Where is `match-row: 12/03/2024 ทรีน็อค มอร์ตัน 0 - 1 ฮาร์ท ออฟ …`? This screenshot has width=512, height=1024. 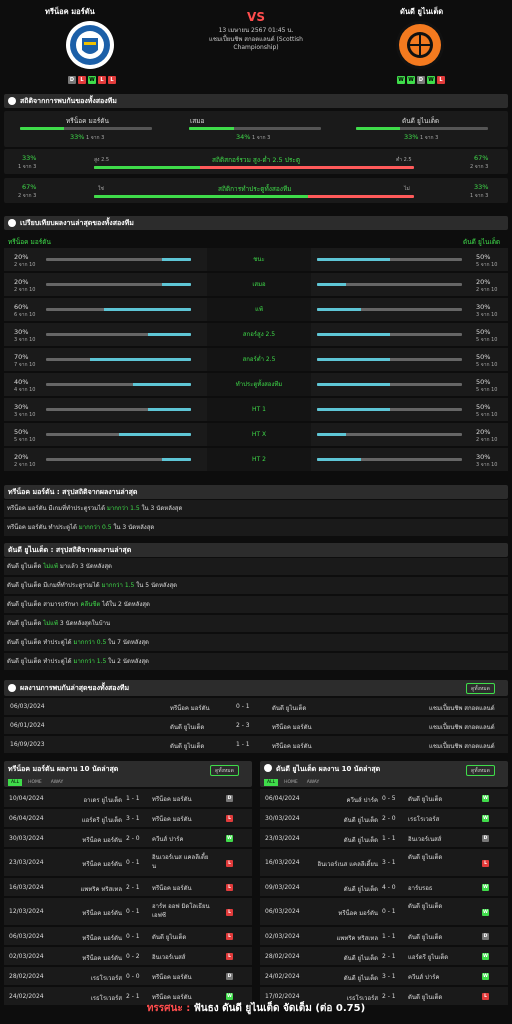 match-row: 12/03/2024 ทรีน็อค มอร์ตัน 0 - 1 ฮาร์ท ออฟ … is located at coordinates (128, 912).